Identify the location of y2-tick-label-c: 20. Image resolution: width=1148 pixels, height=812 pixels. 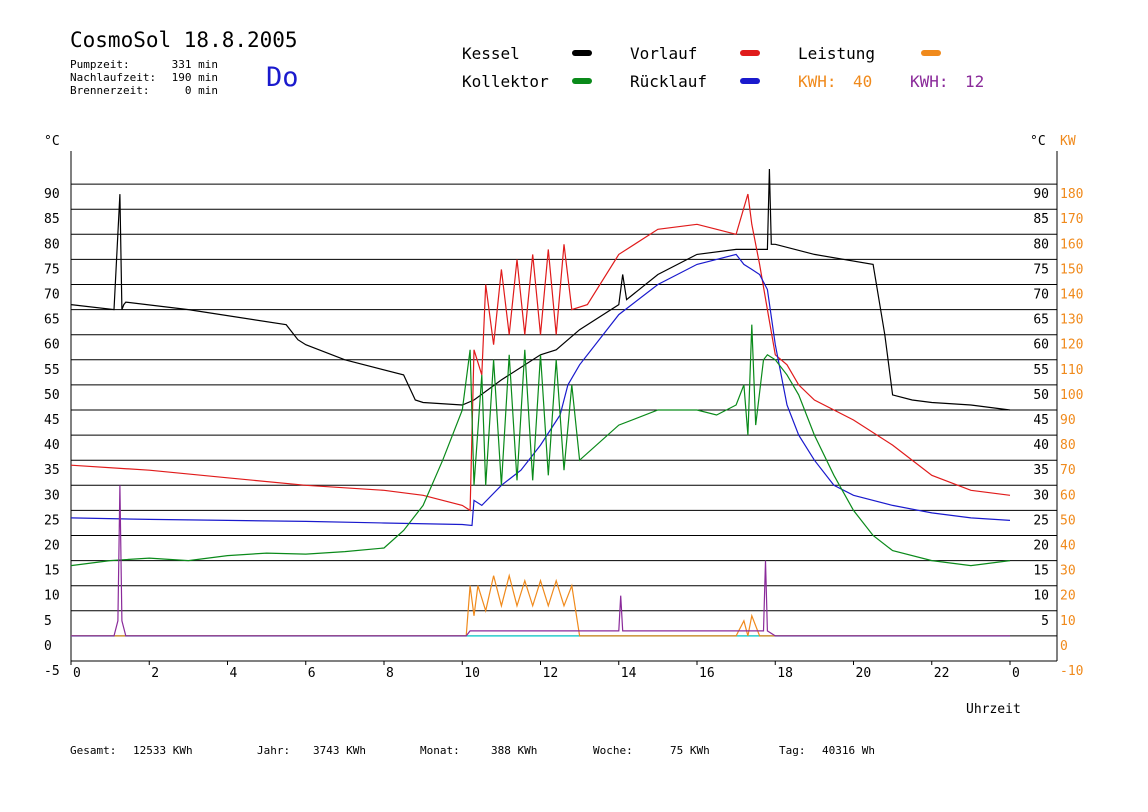
(1041, 546).